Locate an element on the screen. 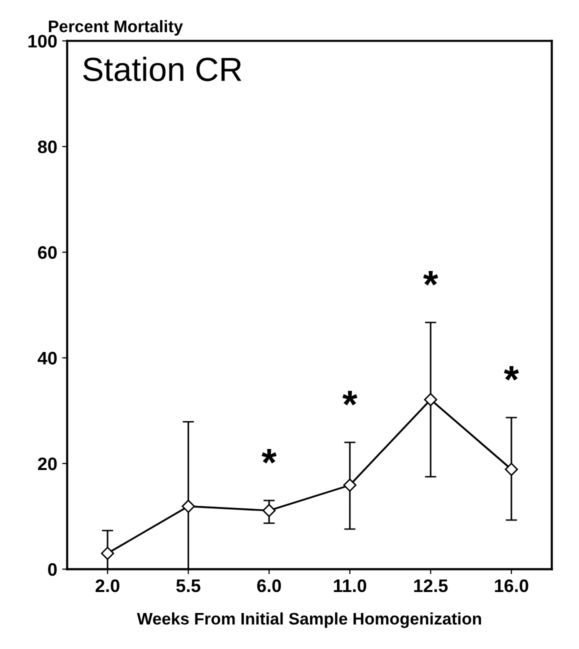 The image size is (579, 649). y-tick-label: 100 is located at coordinates (42, 41).